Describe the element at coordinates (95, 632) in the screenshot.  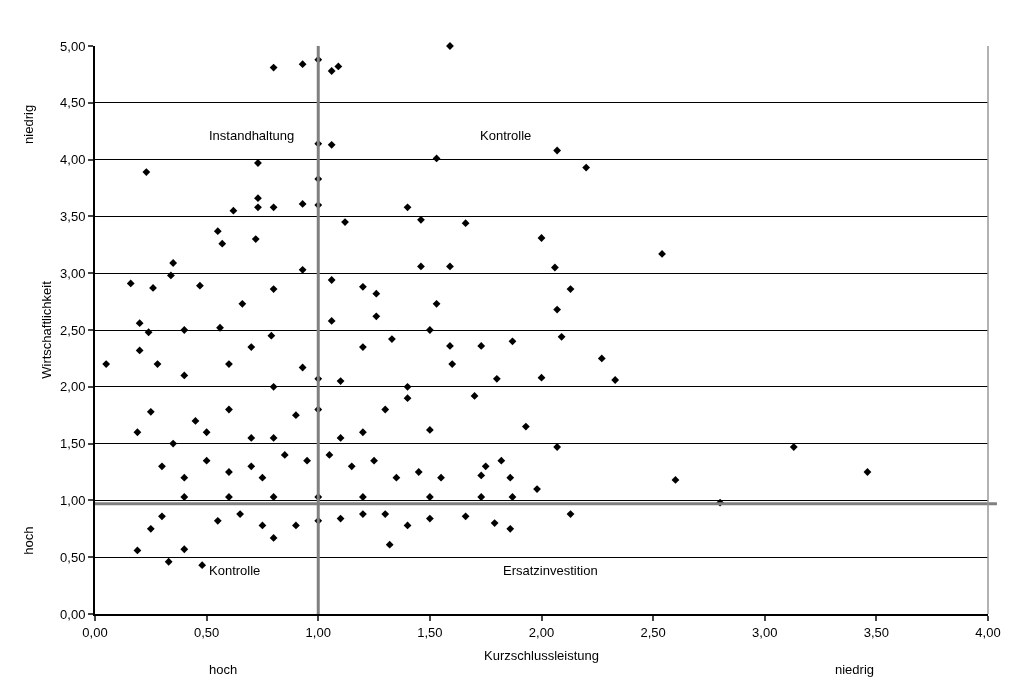
I see `x-tick-label: 0,00` at that location.